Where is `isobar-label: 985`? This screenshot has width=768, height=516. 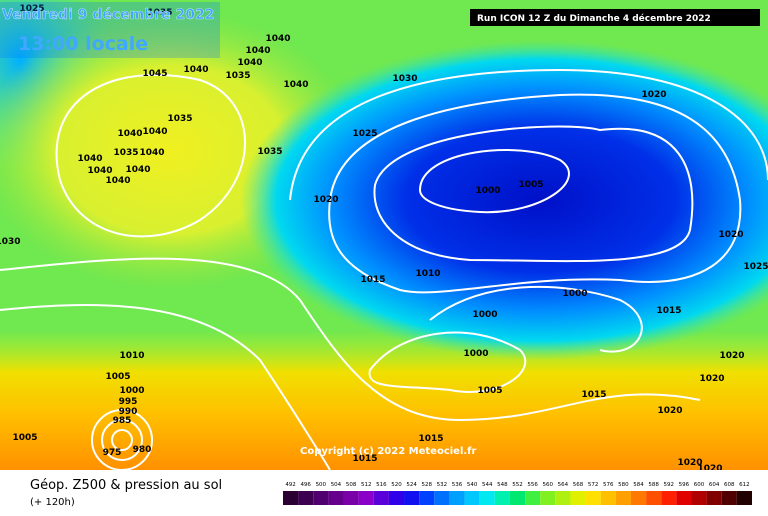
isobar-label: 985 is located at coordinates (122, 421).